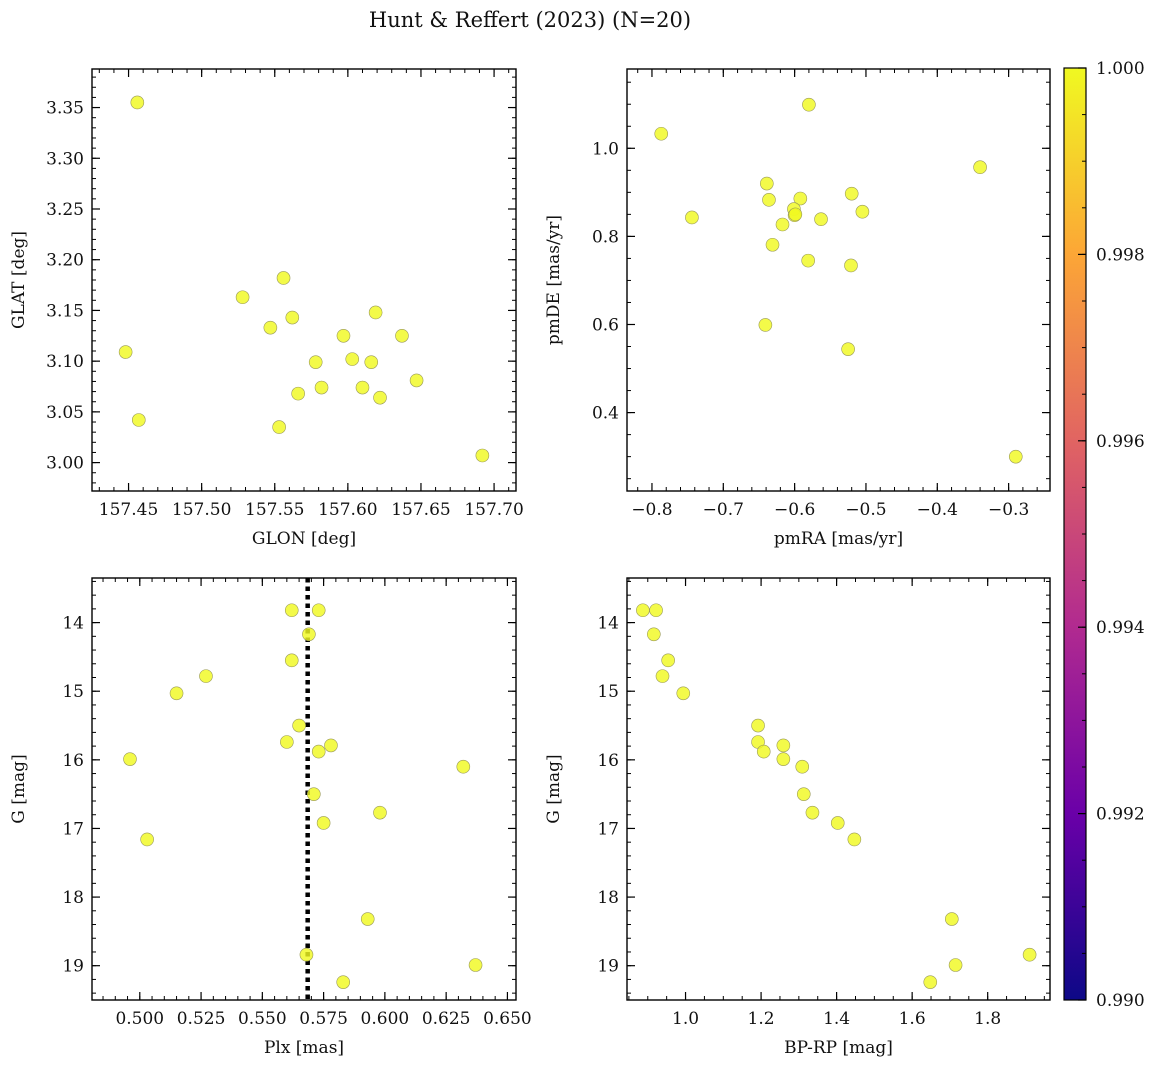 The image size is (1161, 1068). I want to click on x-axis-label: pmRA [mas/yr], so click(838, 539).